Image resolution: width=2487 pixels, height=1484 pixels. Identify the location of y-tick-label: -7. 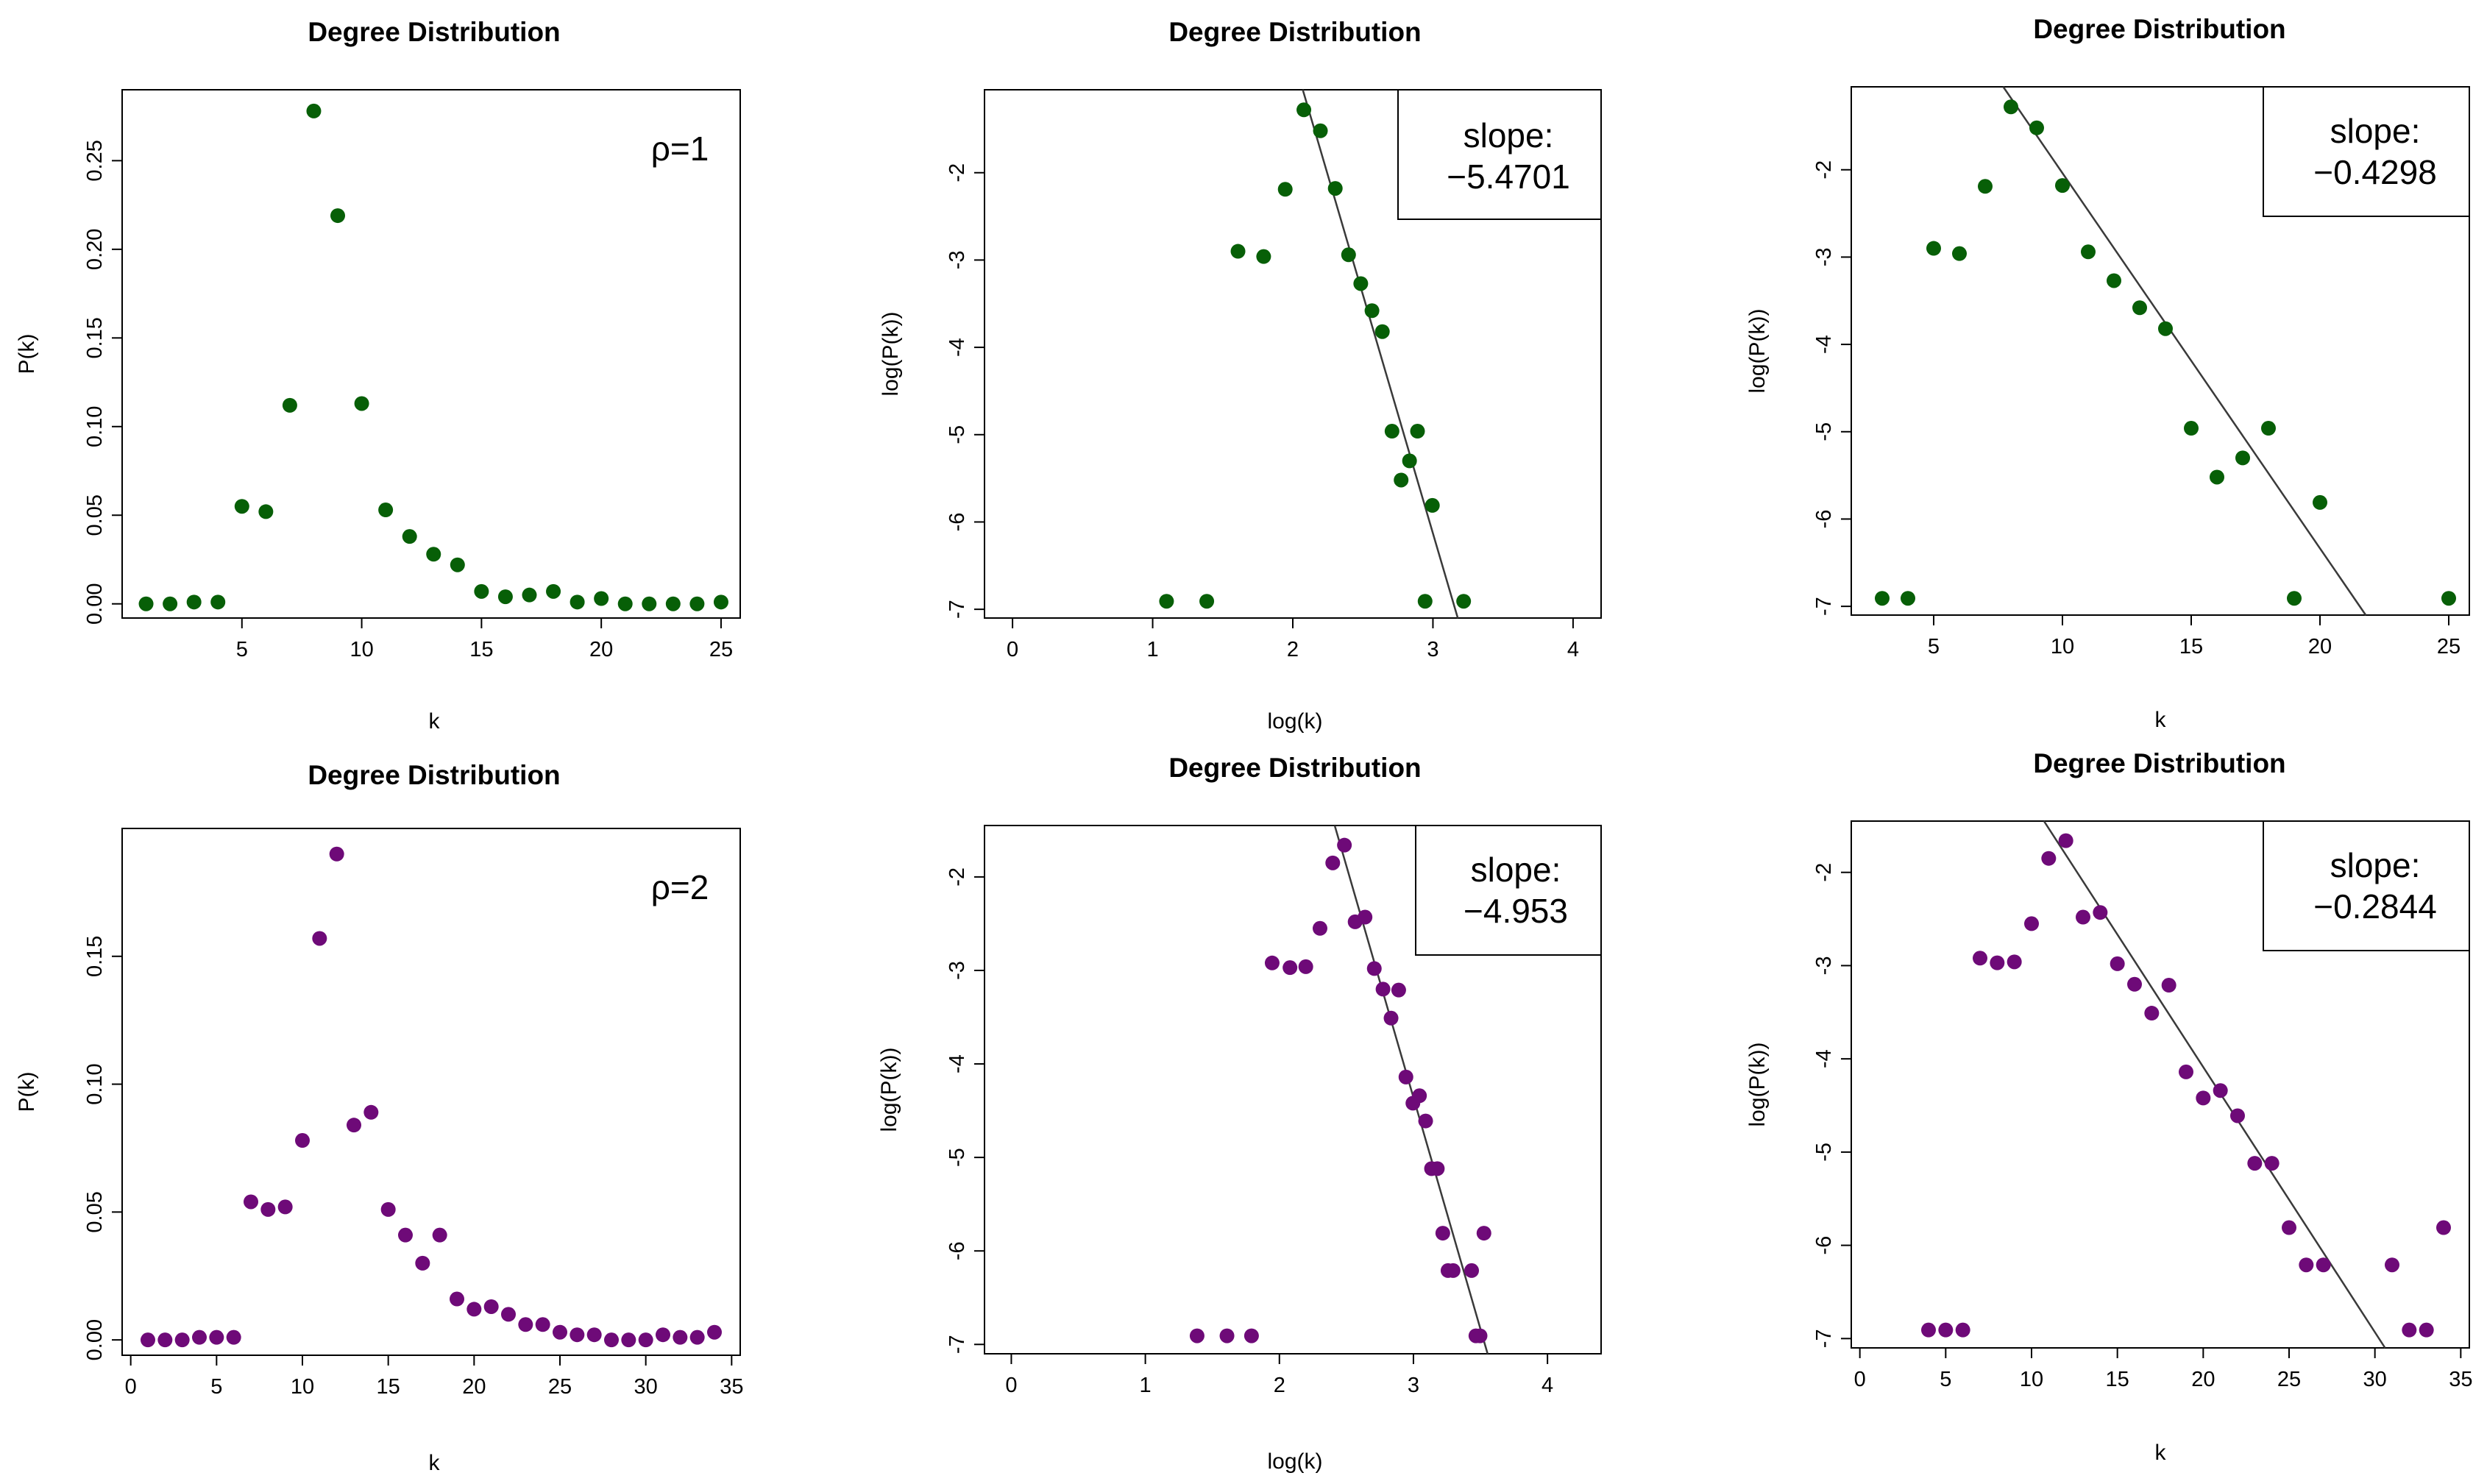
(1824, 606).